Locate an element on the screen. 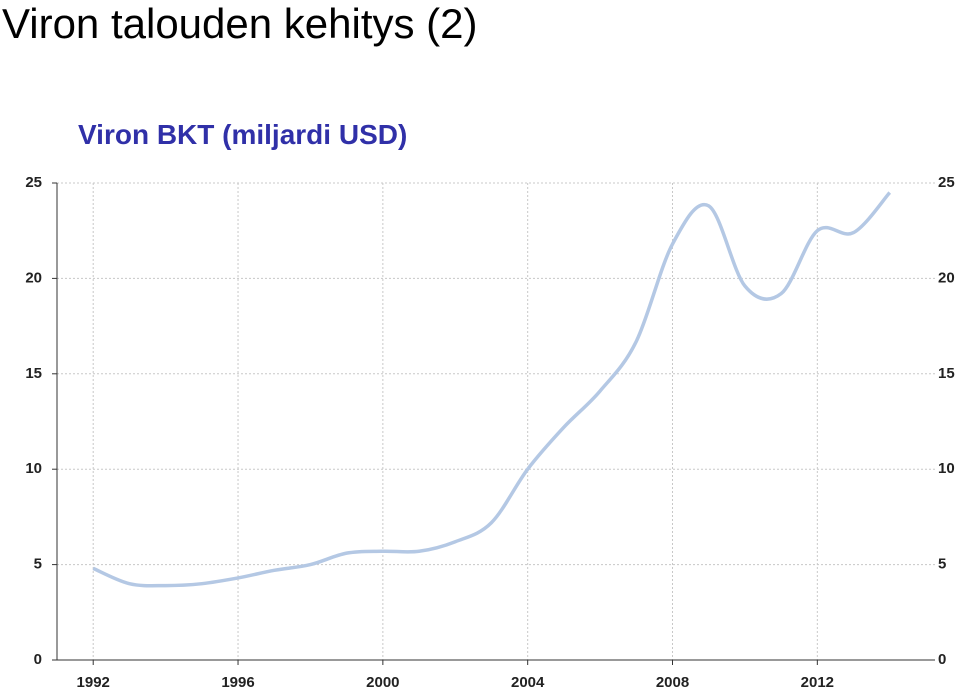 This screenshot has height=692, width=960. y-tick-label: 25 is located at coordinates (33, 182).